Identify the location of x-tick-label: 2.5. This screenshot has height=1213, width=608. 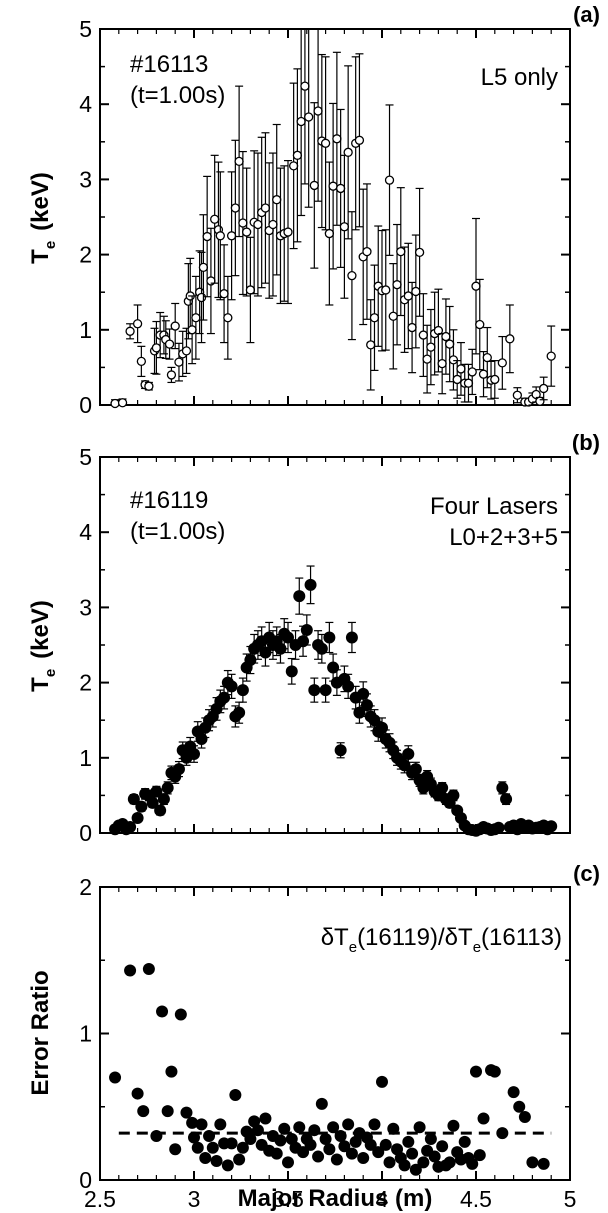
(100, 1199).